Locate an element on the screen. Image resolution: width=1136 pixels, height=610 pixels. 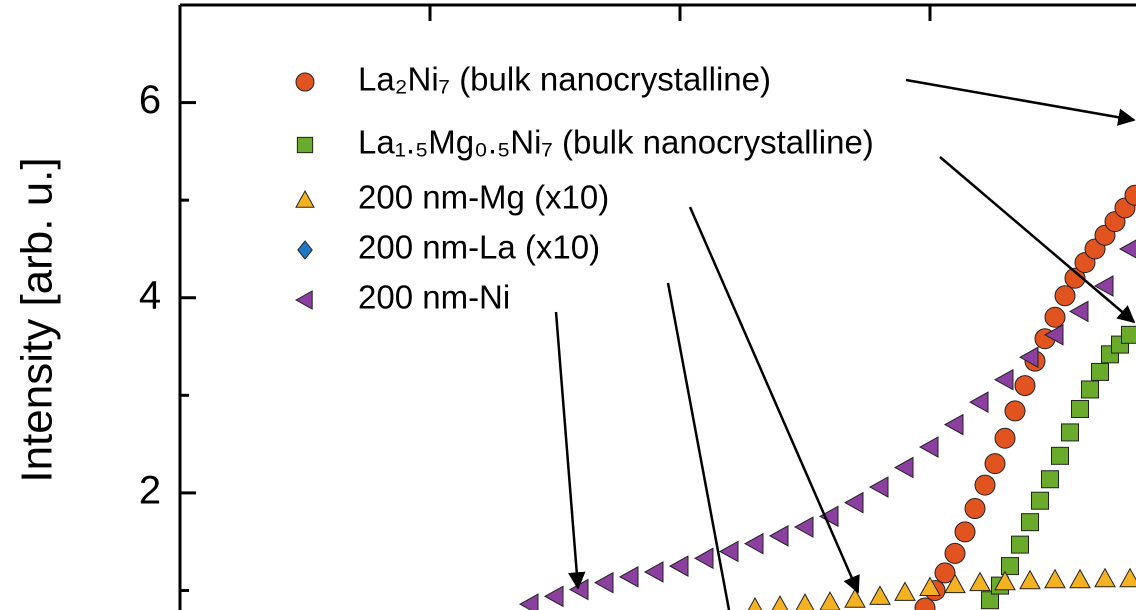
y-tick-label: 4 is located at coordinates (150, 295).